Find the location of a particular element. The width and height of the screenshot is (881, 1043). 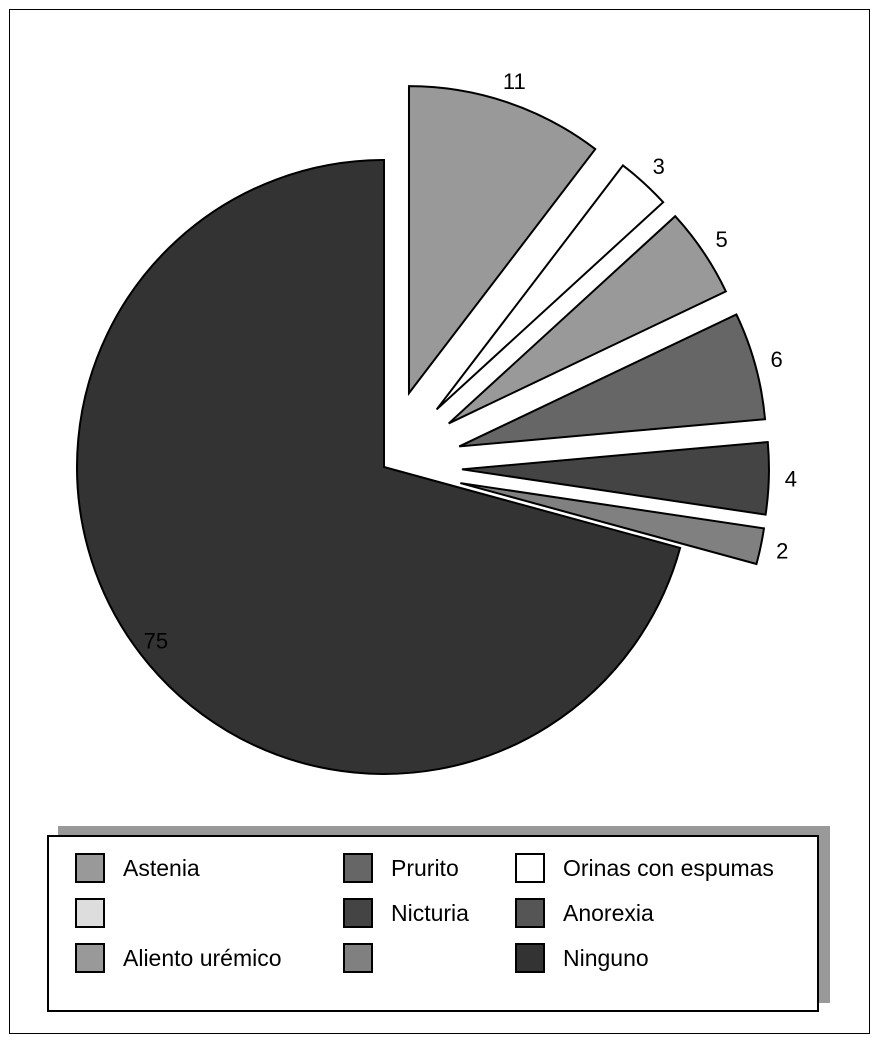

slice-label-6: 75 is located at coordinates (156, 641).